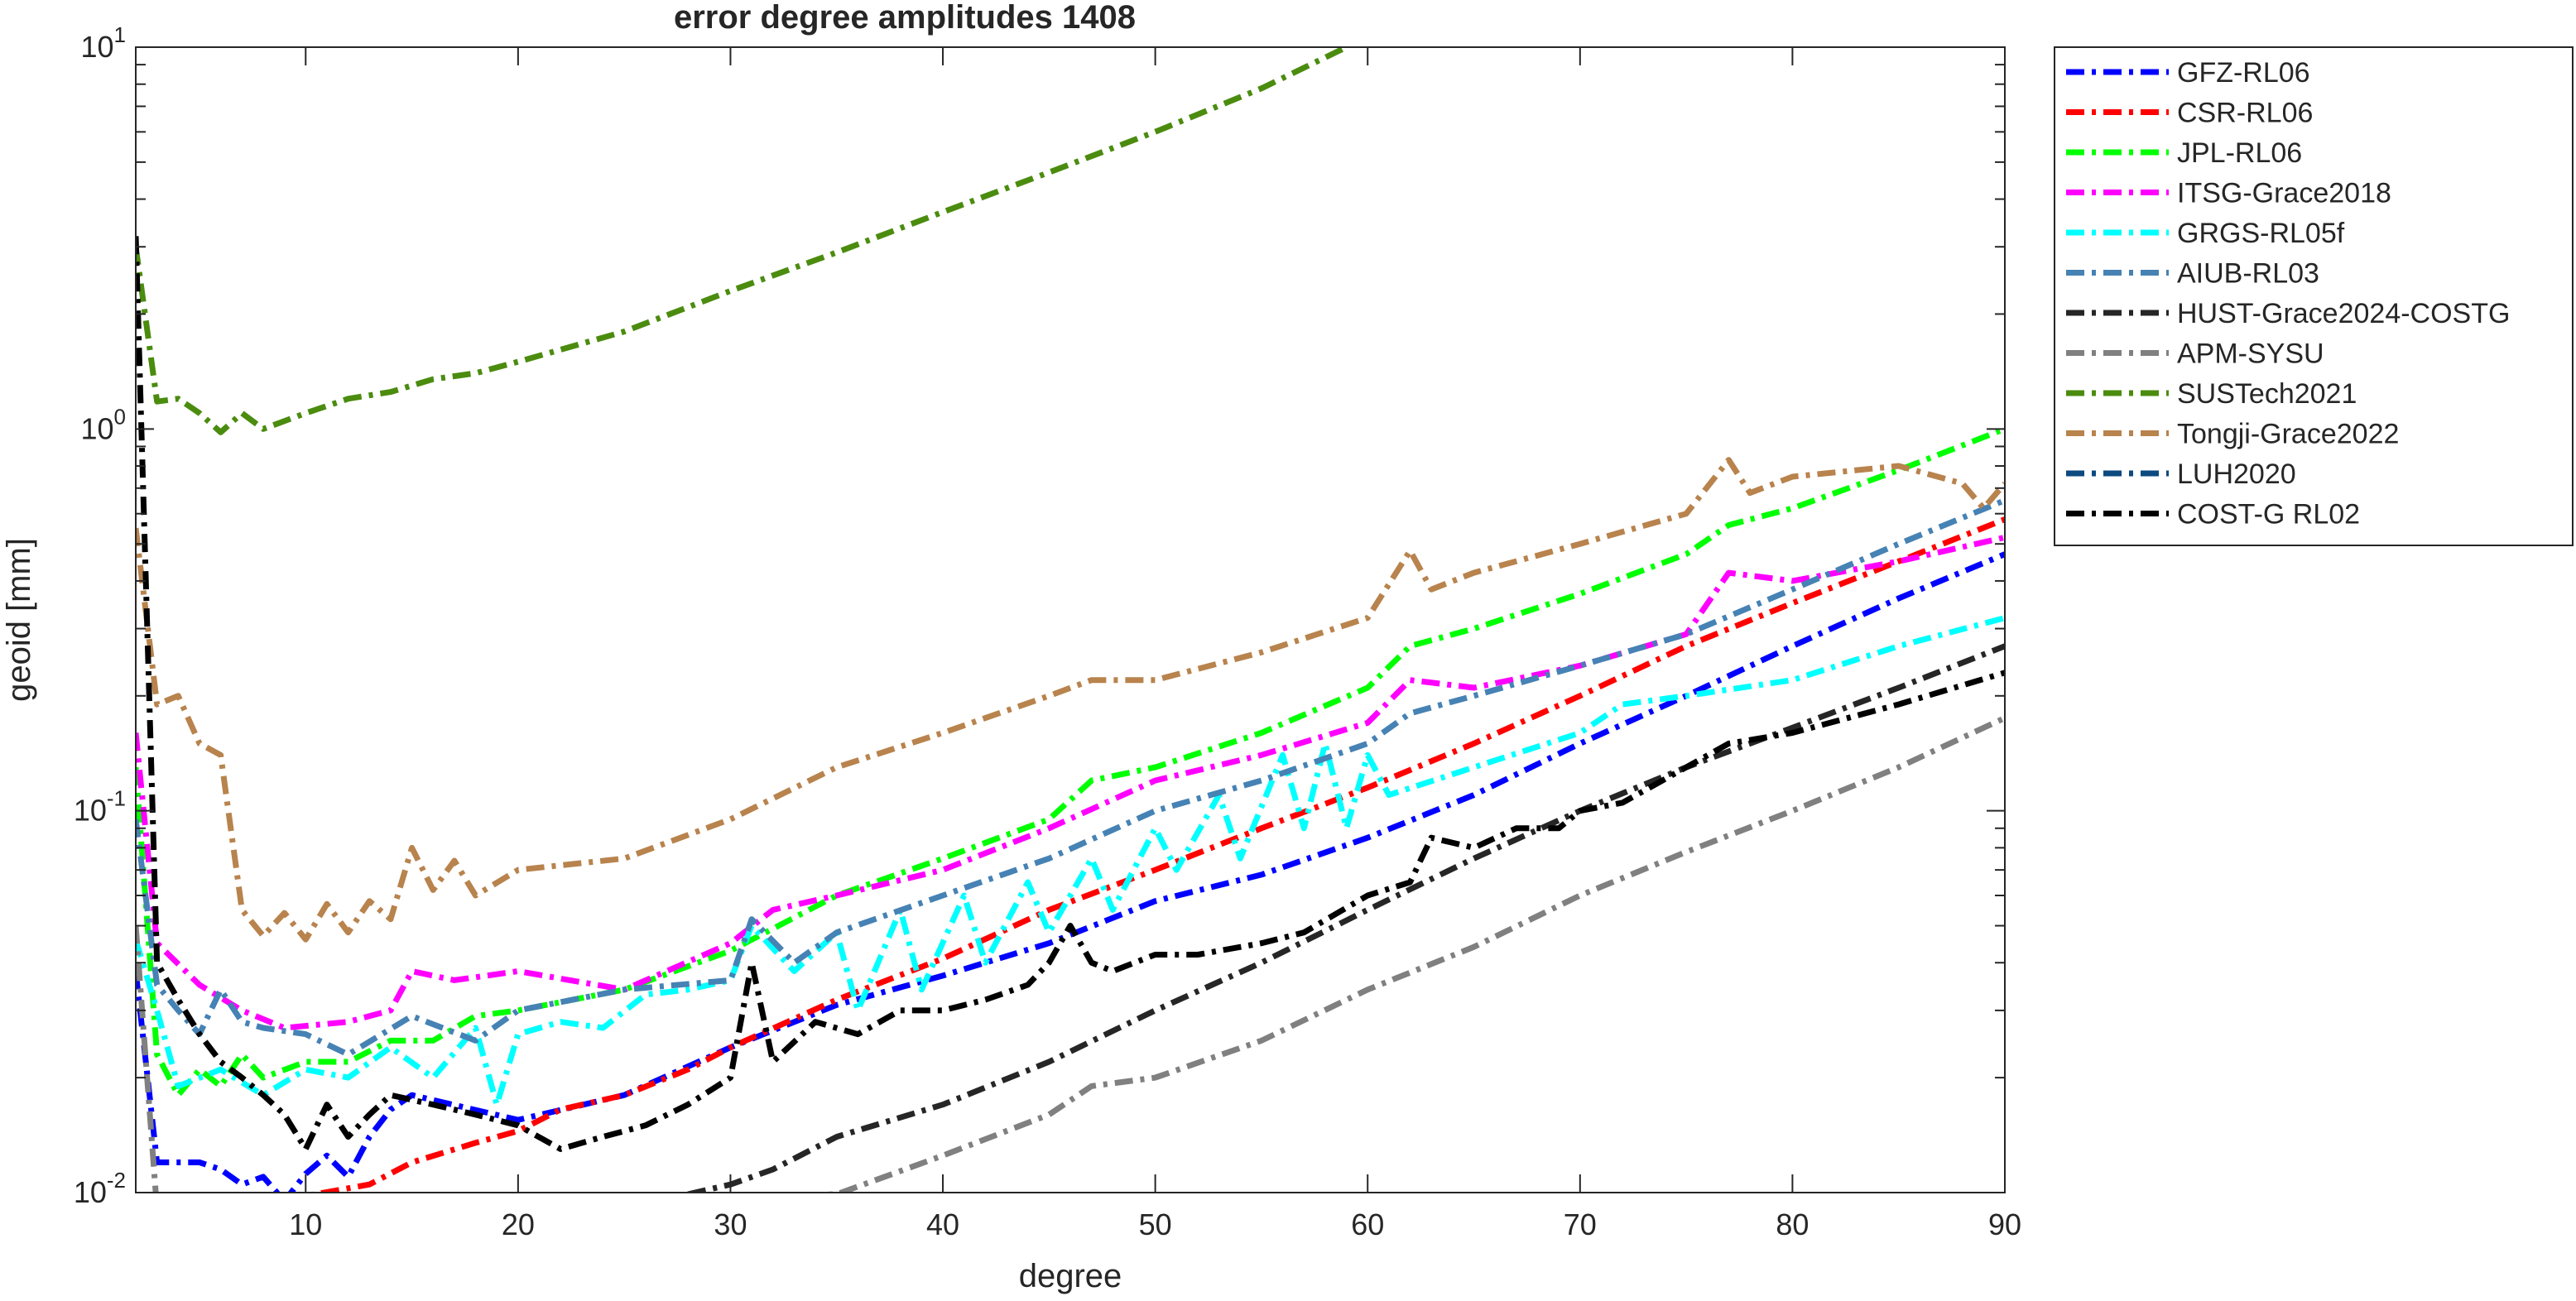  I want to click on legend-label: AIUB-RL03, so click(2248, 274).